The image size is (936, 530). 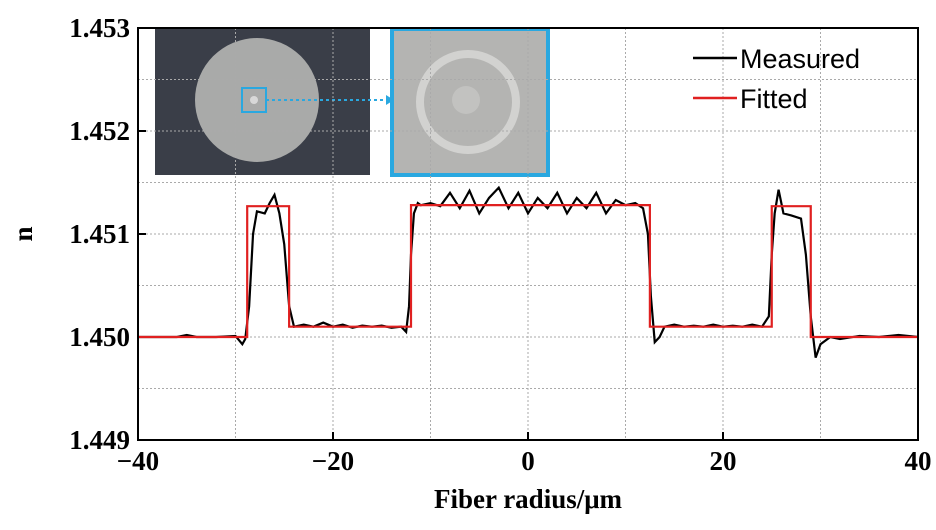 I want to click on core, so click(x=466, y=100).